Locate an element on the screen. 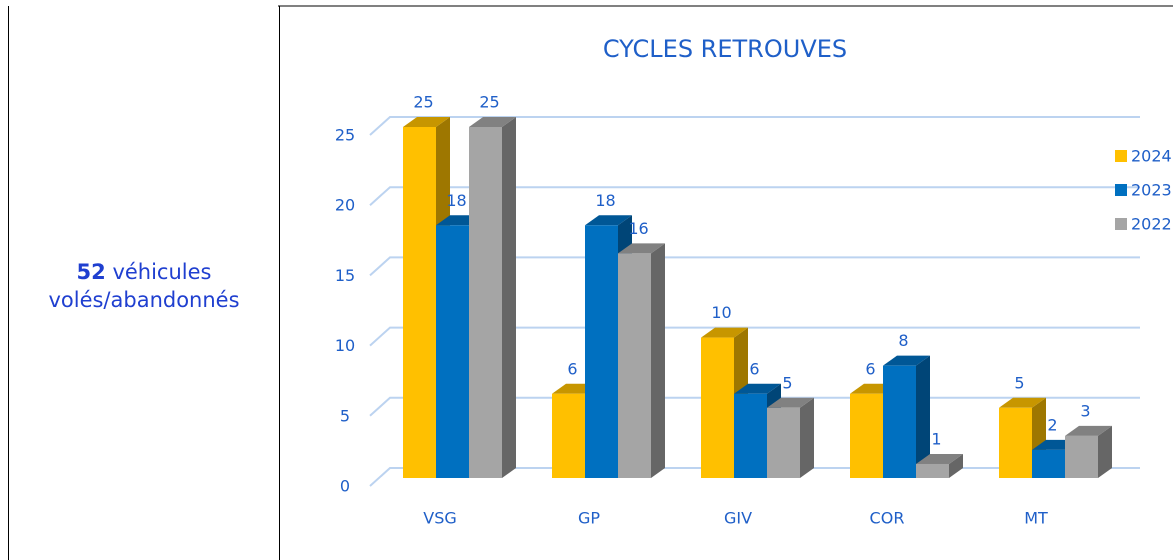  y-tick-label: 15 is located at coordinates (345, 275).